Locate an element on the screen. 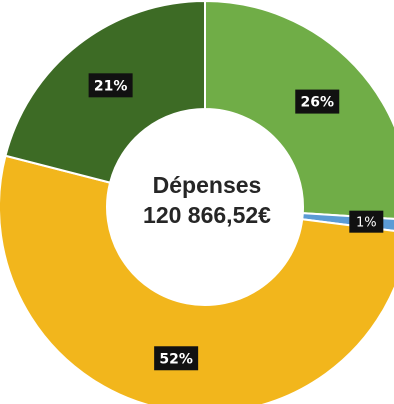 This screenshot has width=394, height=404. data-label: 26% is located at coordinates (318, 103).